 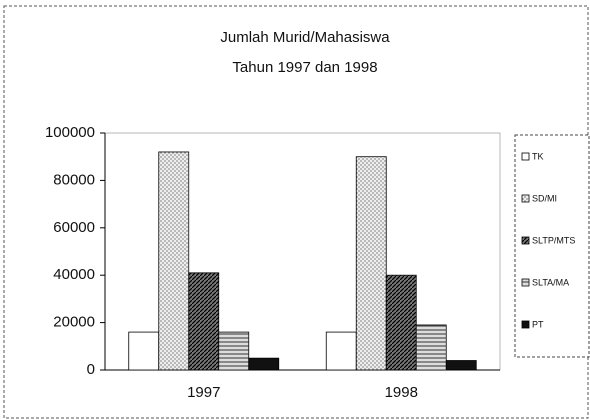 I want to click on legend-label: SLTP/MTS, so click(x=553, y=240).